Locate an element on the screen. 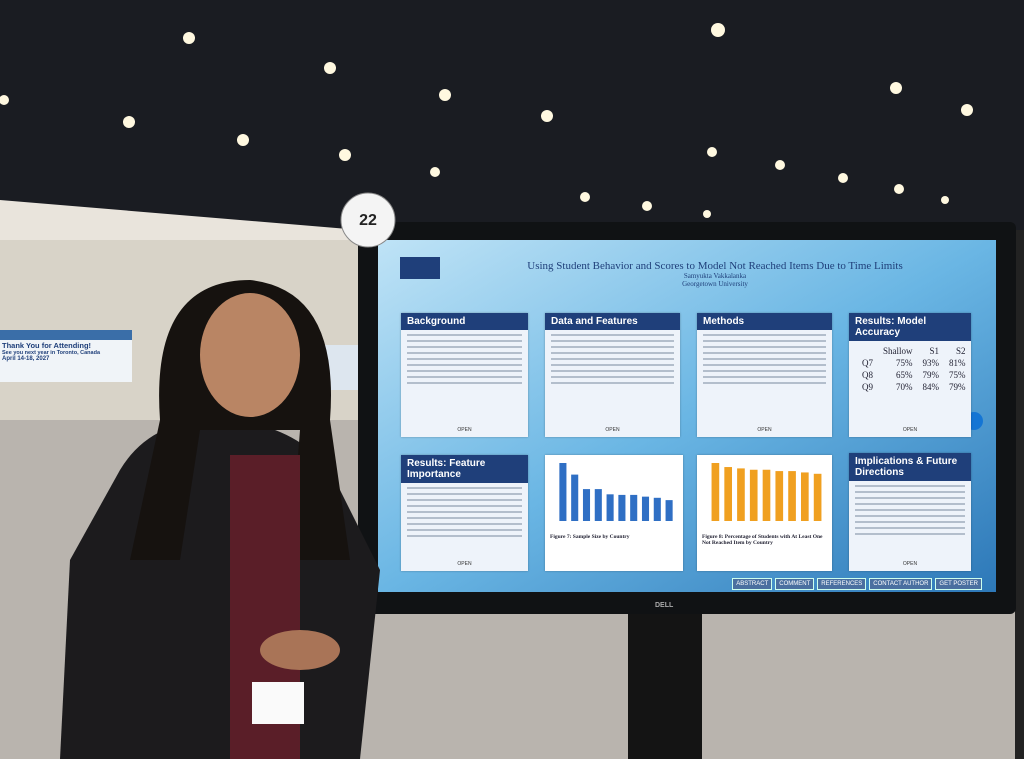 The image size is (1024, 759). table-cell: Q9 is located at coordinates (867, 387).